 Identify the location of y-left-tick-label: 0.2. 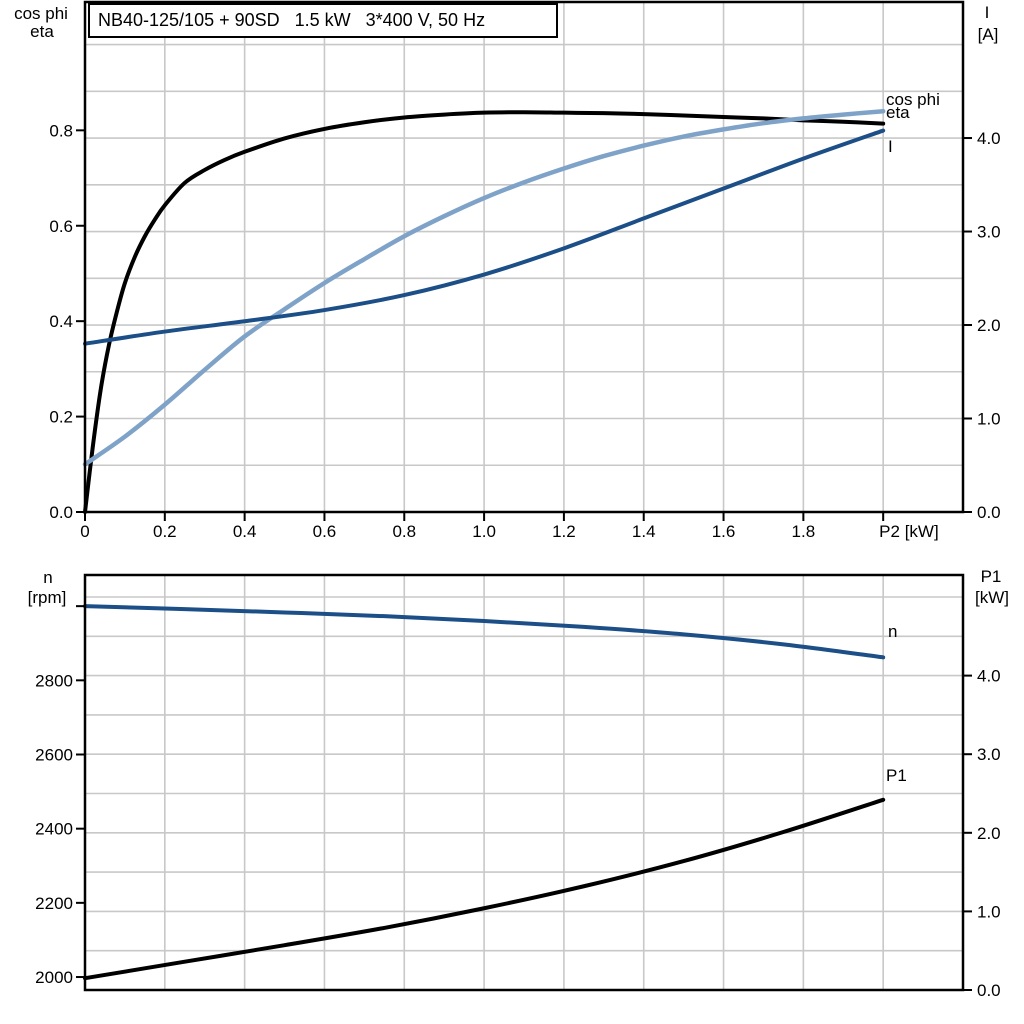
(61, 417).